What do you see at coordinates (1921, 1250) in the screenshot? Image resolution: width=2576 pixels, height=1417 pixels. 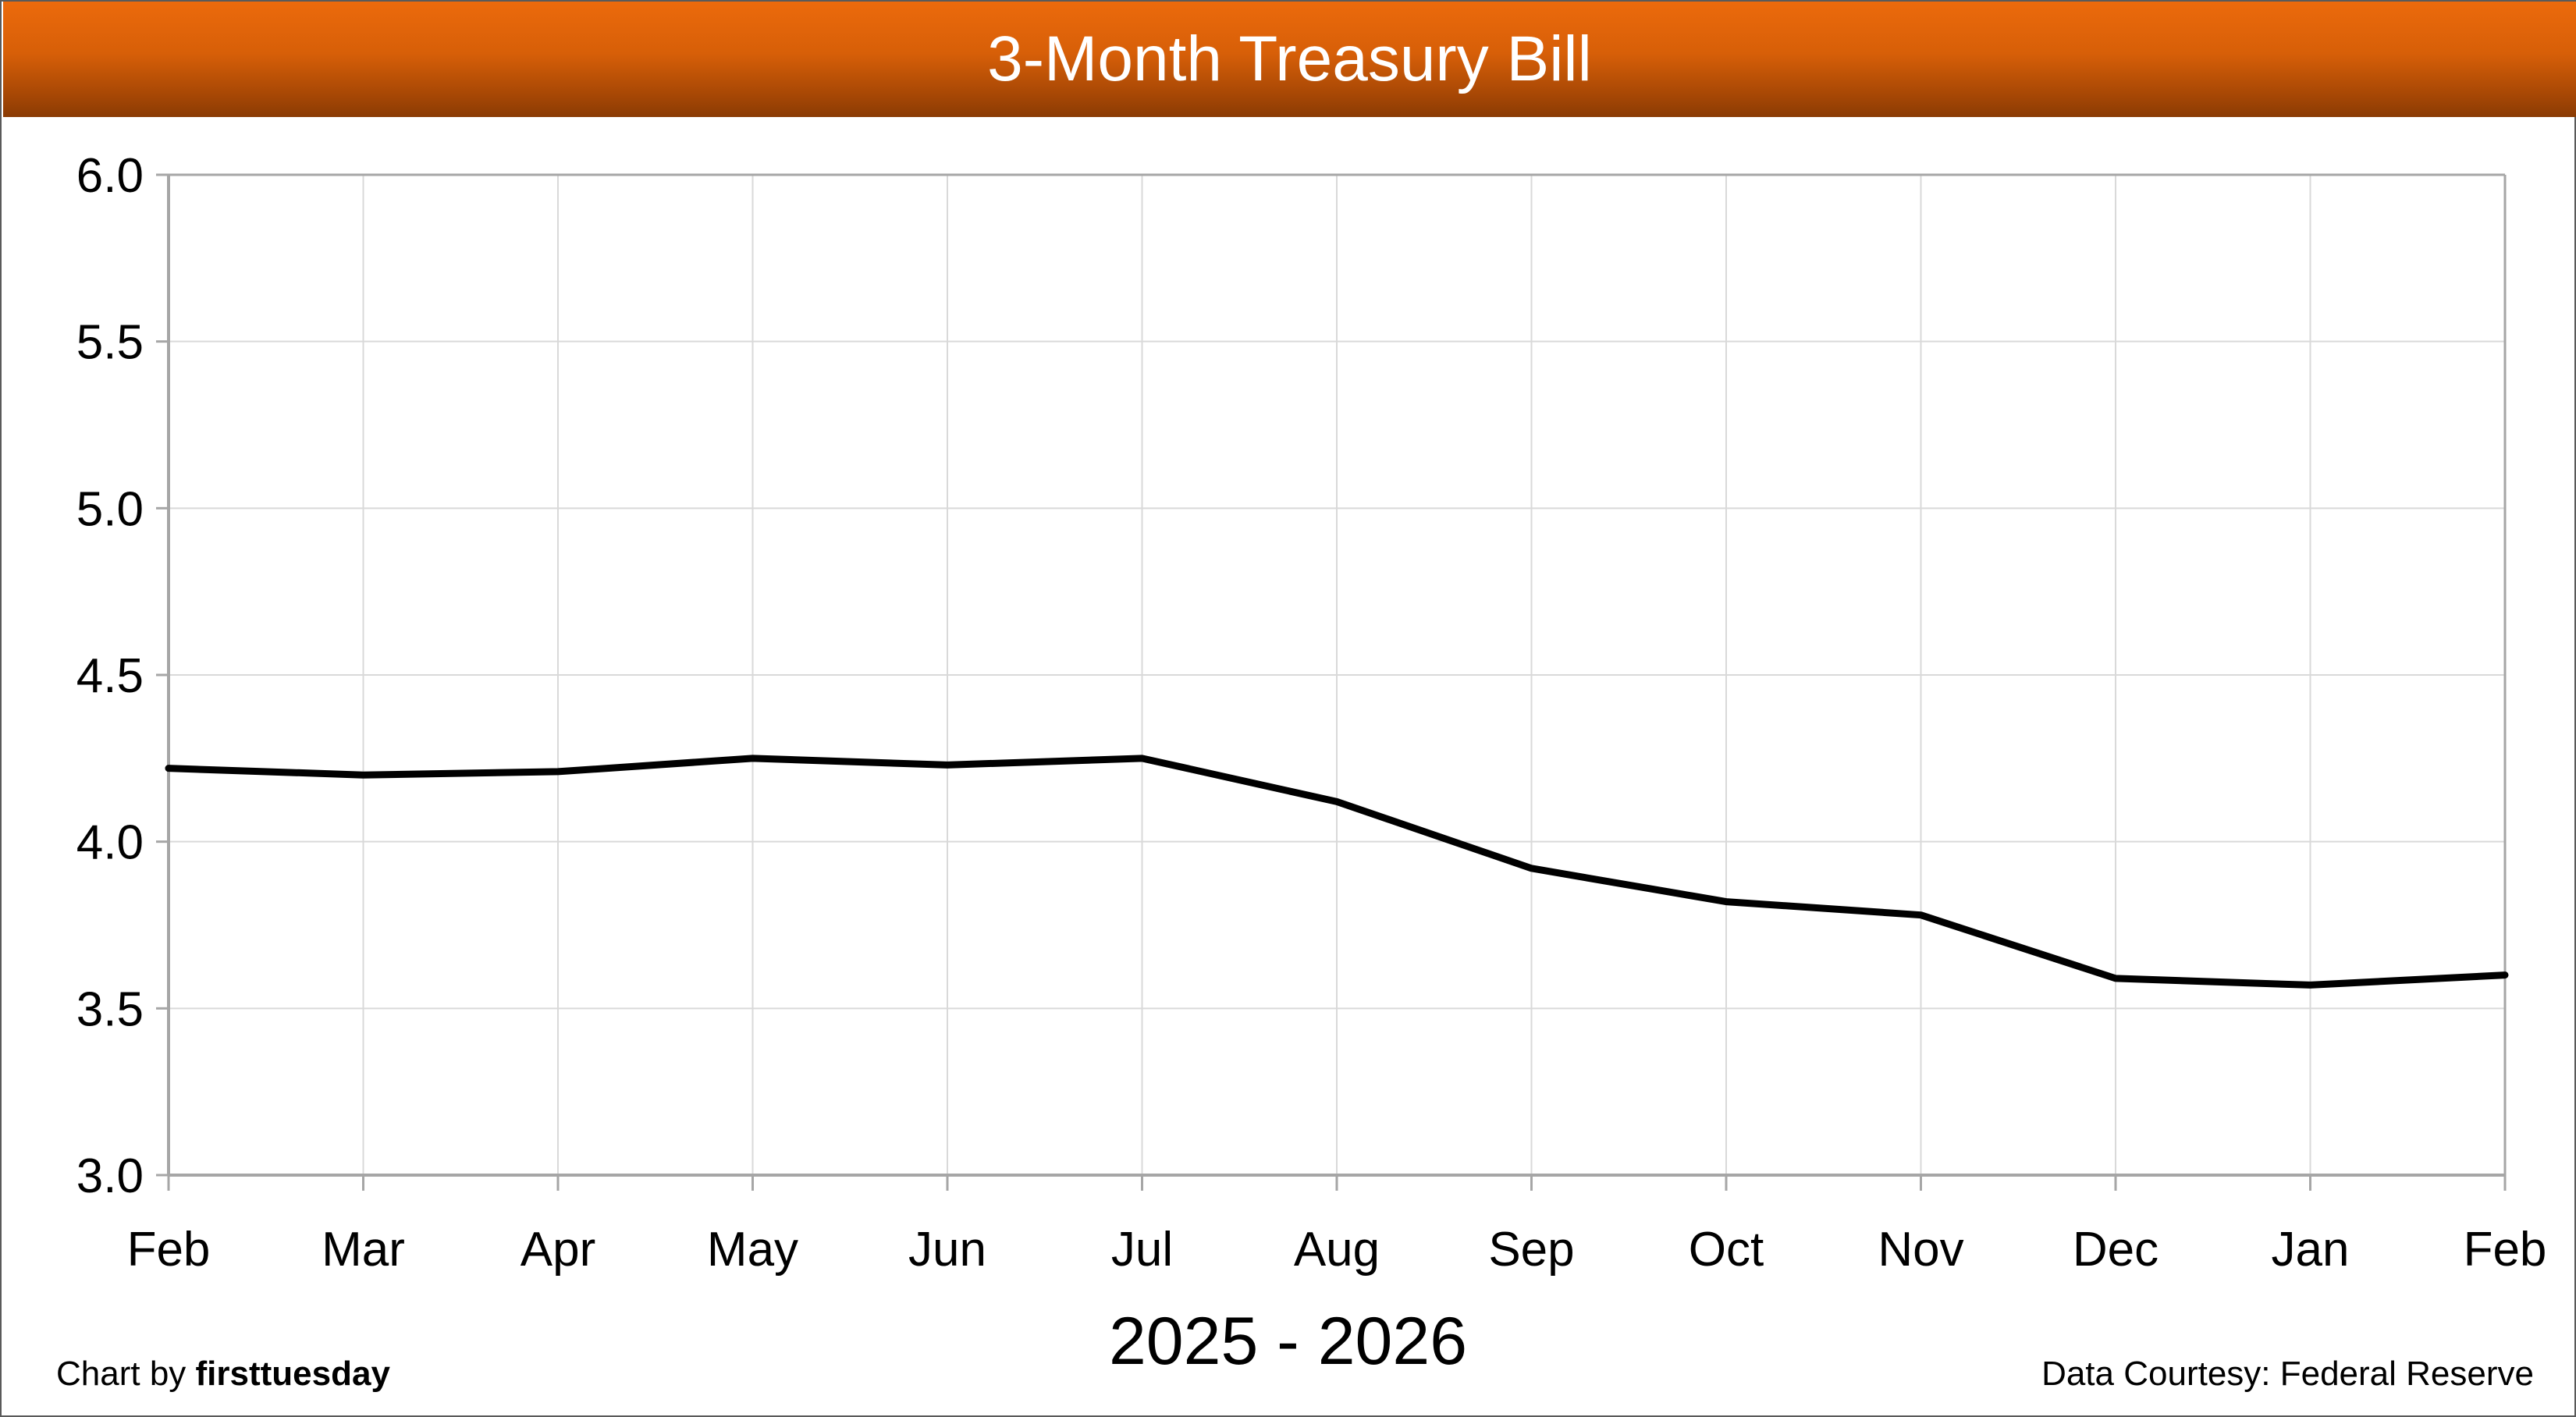 I see `x-tick-label: Nov` at bounding box center [1921, 1250].